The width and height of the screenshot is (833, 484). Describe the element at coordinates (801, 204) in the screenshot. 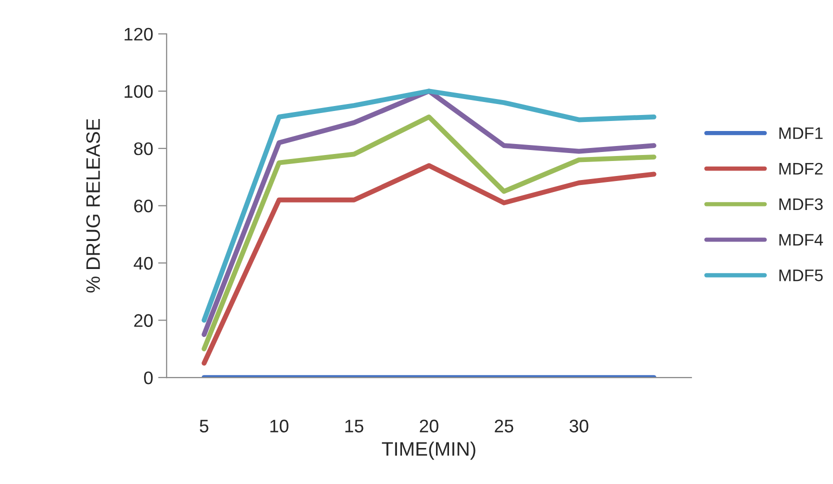

I see `legend-label: MDF3` at that location.